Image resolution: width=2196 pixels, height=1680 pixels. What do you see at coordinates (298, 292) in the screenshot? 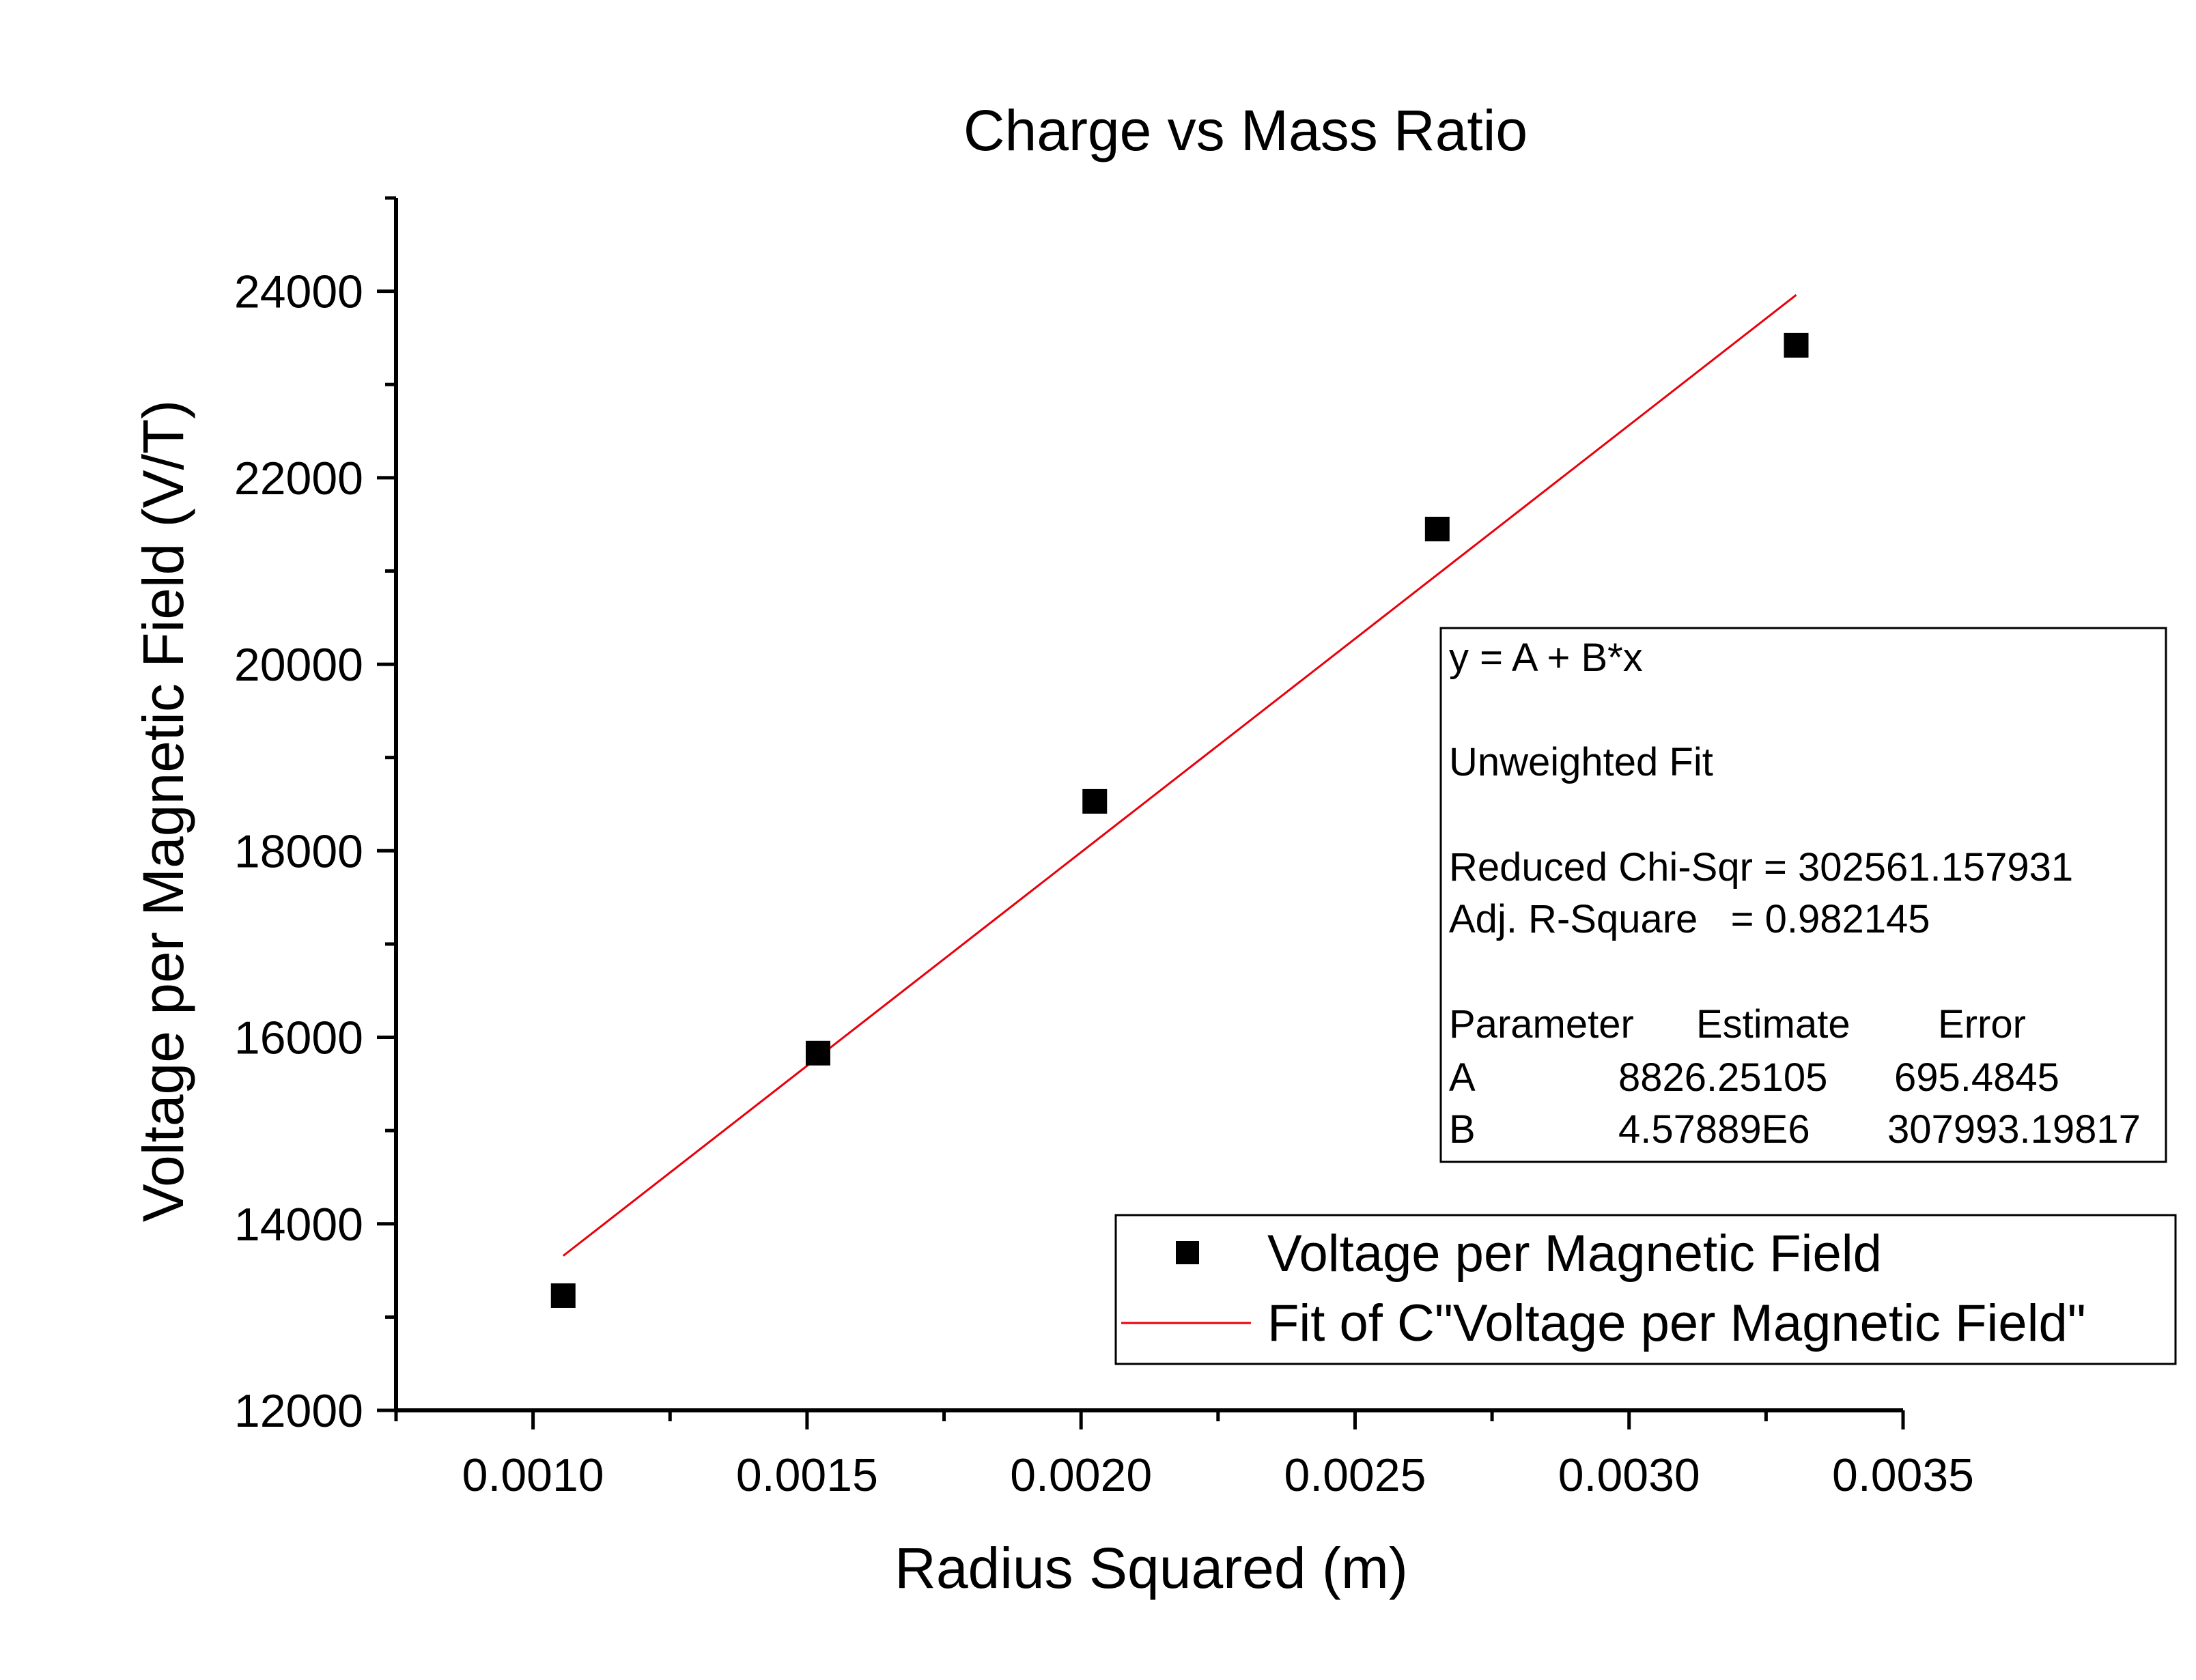
I see `y-tick-label: 24000` at bounding box center [298, 292].